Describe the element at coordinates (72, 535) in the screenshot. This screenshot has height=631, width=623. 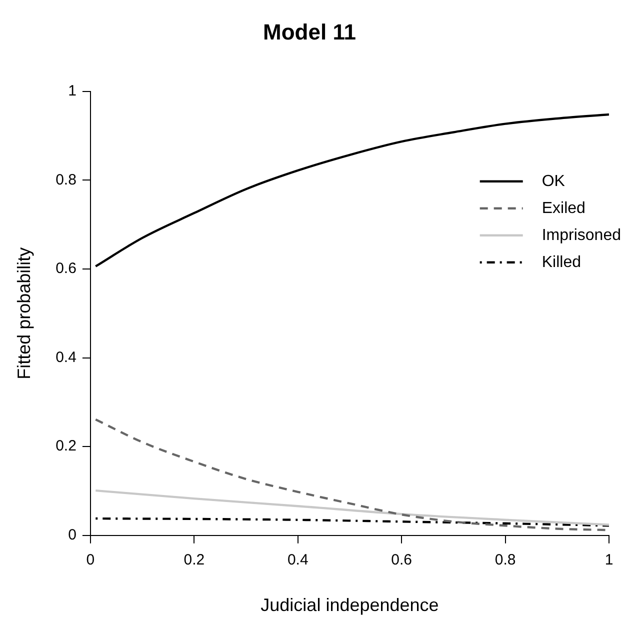
I see `y-tick-label: 0` at that location.